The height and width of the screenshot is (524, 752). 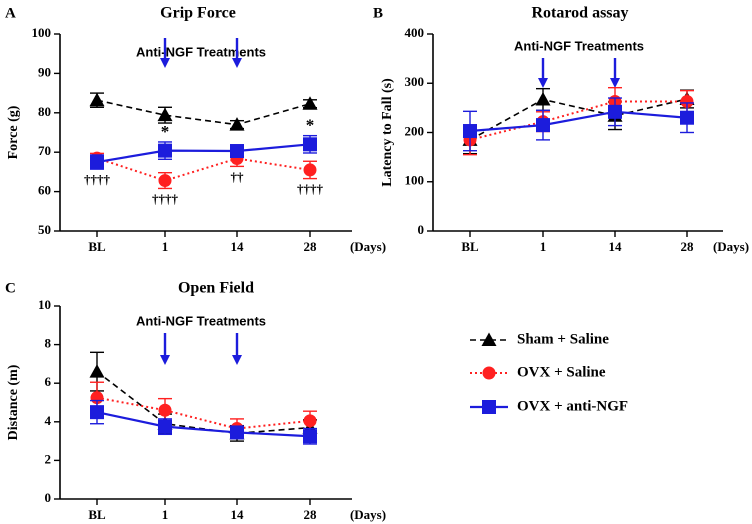 I want to click on panel-letter: B, so click(x=378, y=13).